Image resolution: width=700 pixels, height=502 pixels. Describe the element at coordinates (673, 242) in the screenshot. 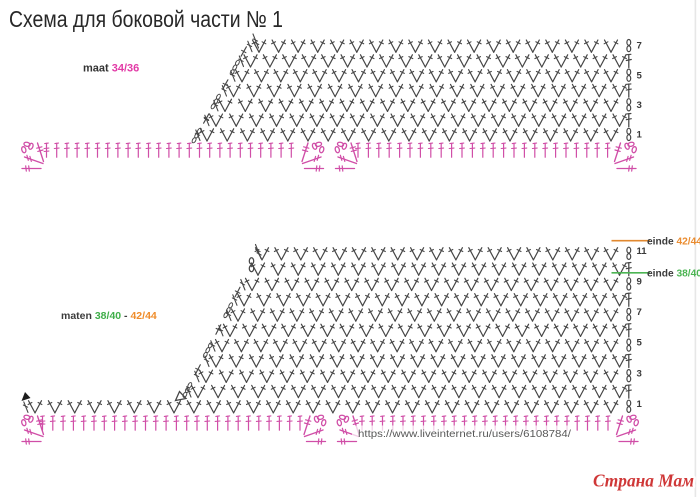

I see `svg-text: einde 42/44` at that location.